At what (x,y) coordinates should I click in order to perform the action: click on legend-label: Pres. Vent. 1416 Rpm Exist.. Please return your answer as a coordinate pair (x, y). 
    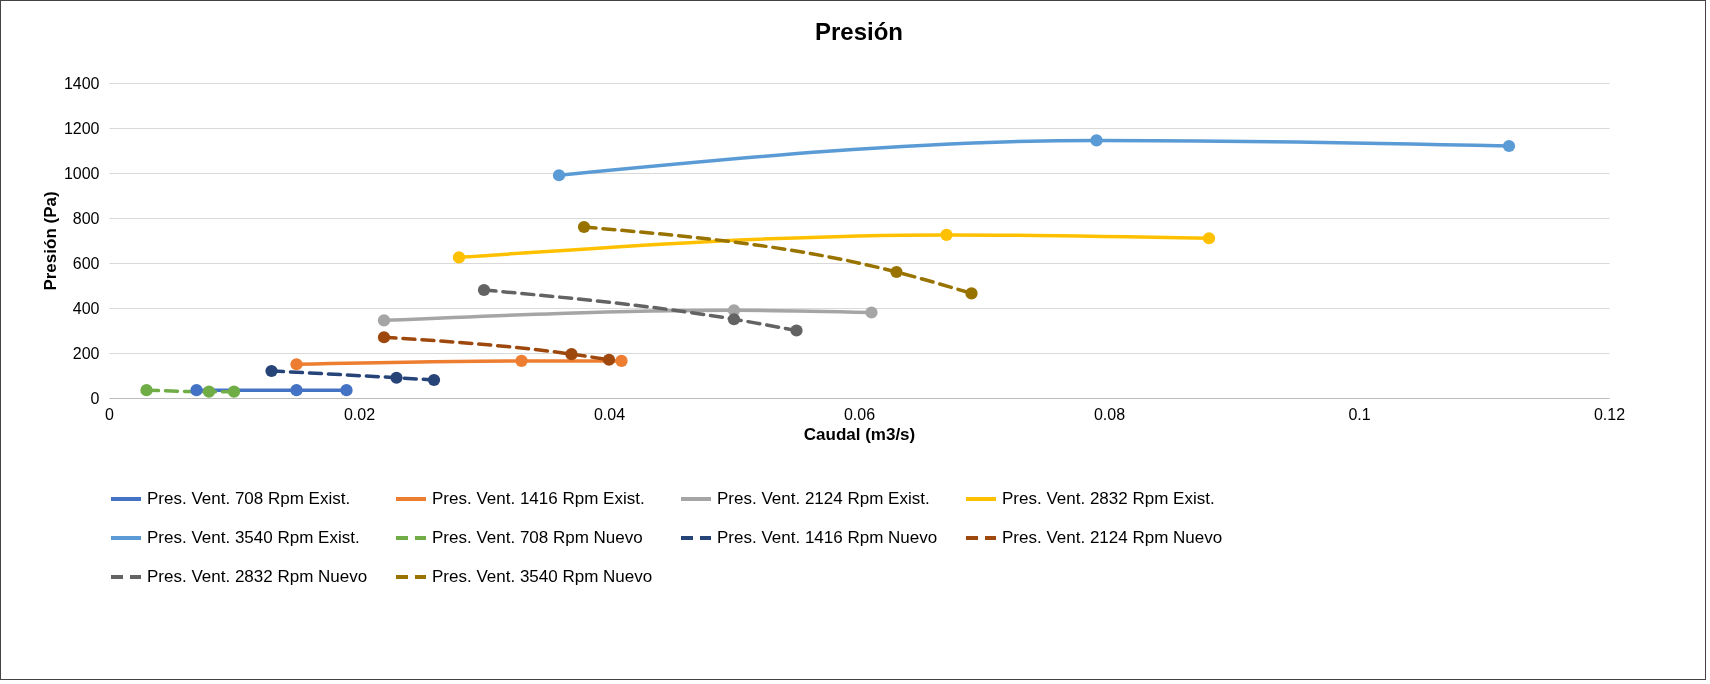
    Looking at the image, I should click on (538, 498).